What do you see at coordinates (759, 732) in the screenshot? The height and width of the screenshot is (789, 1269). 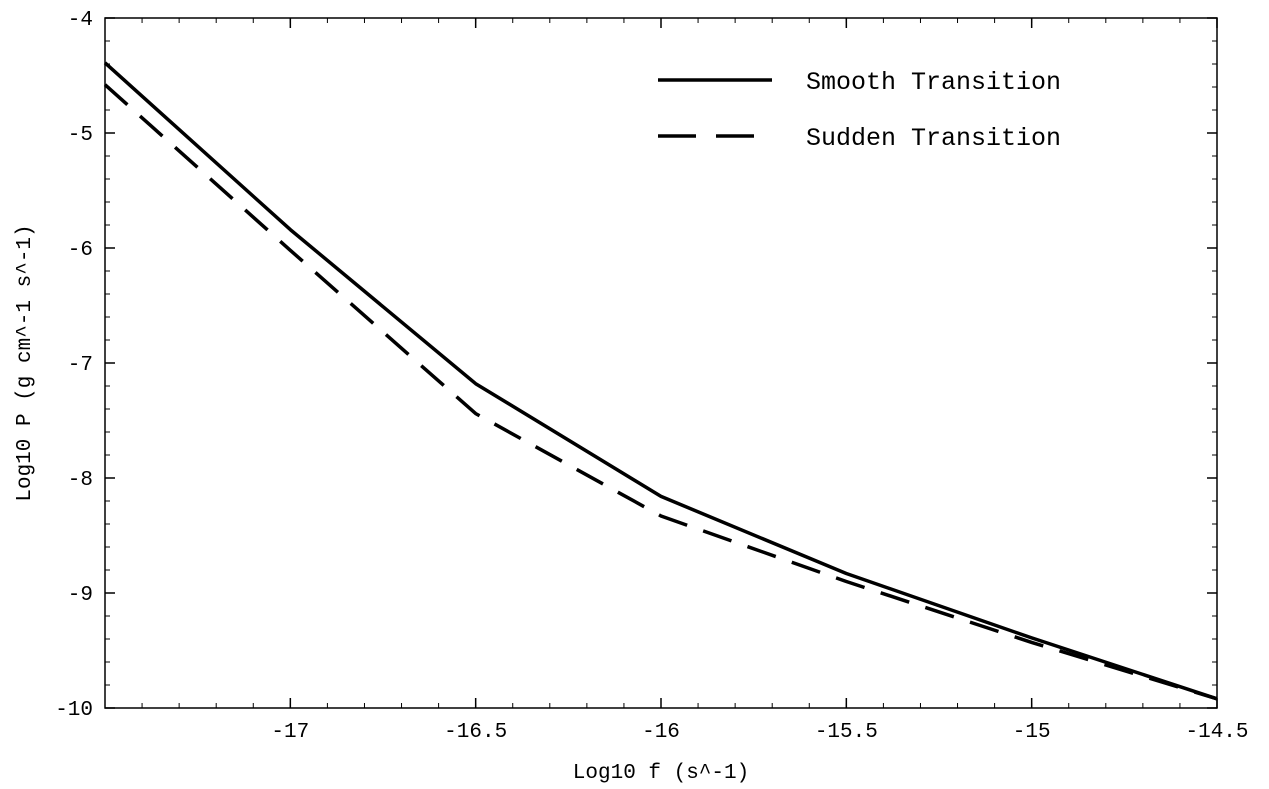 I see `x-tick-labels: -17 -16.5 -16 -15.5 -15 -14.5` at bounding box center [759, 732].